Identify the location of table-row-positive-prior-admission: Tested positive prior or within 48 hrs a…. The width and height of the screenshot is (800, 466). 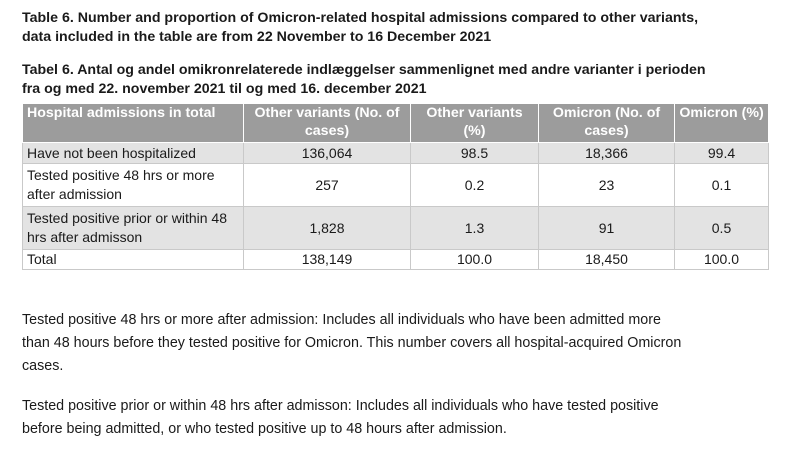
(395, 228).